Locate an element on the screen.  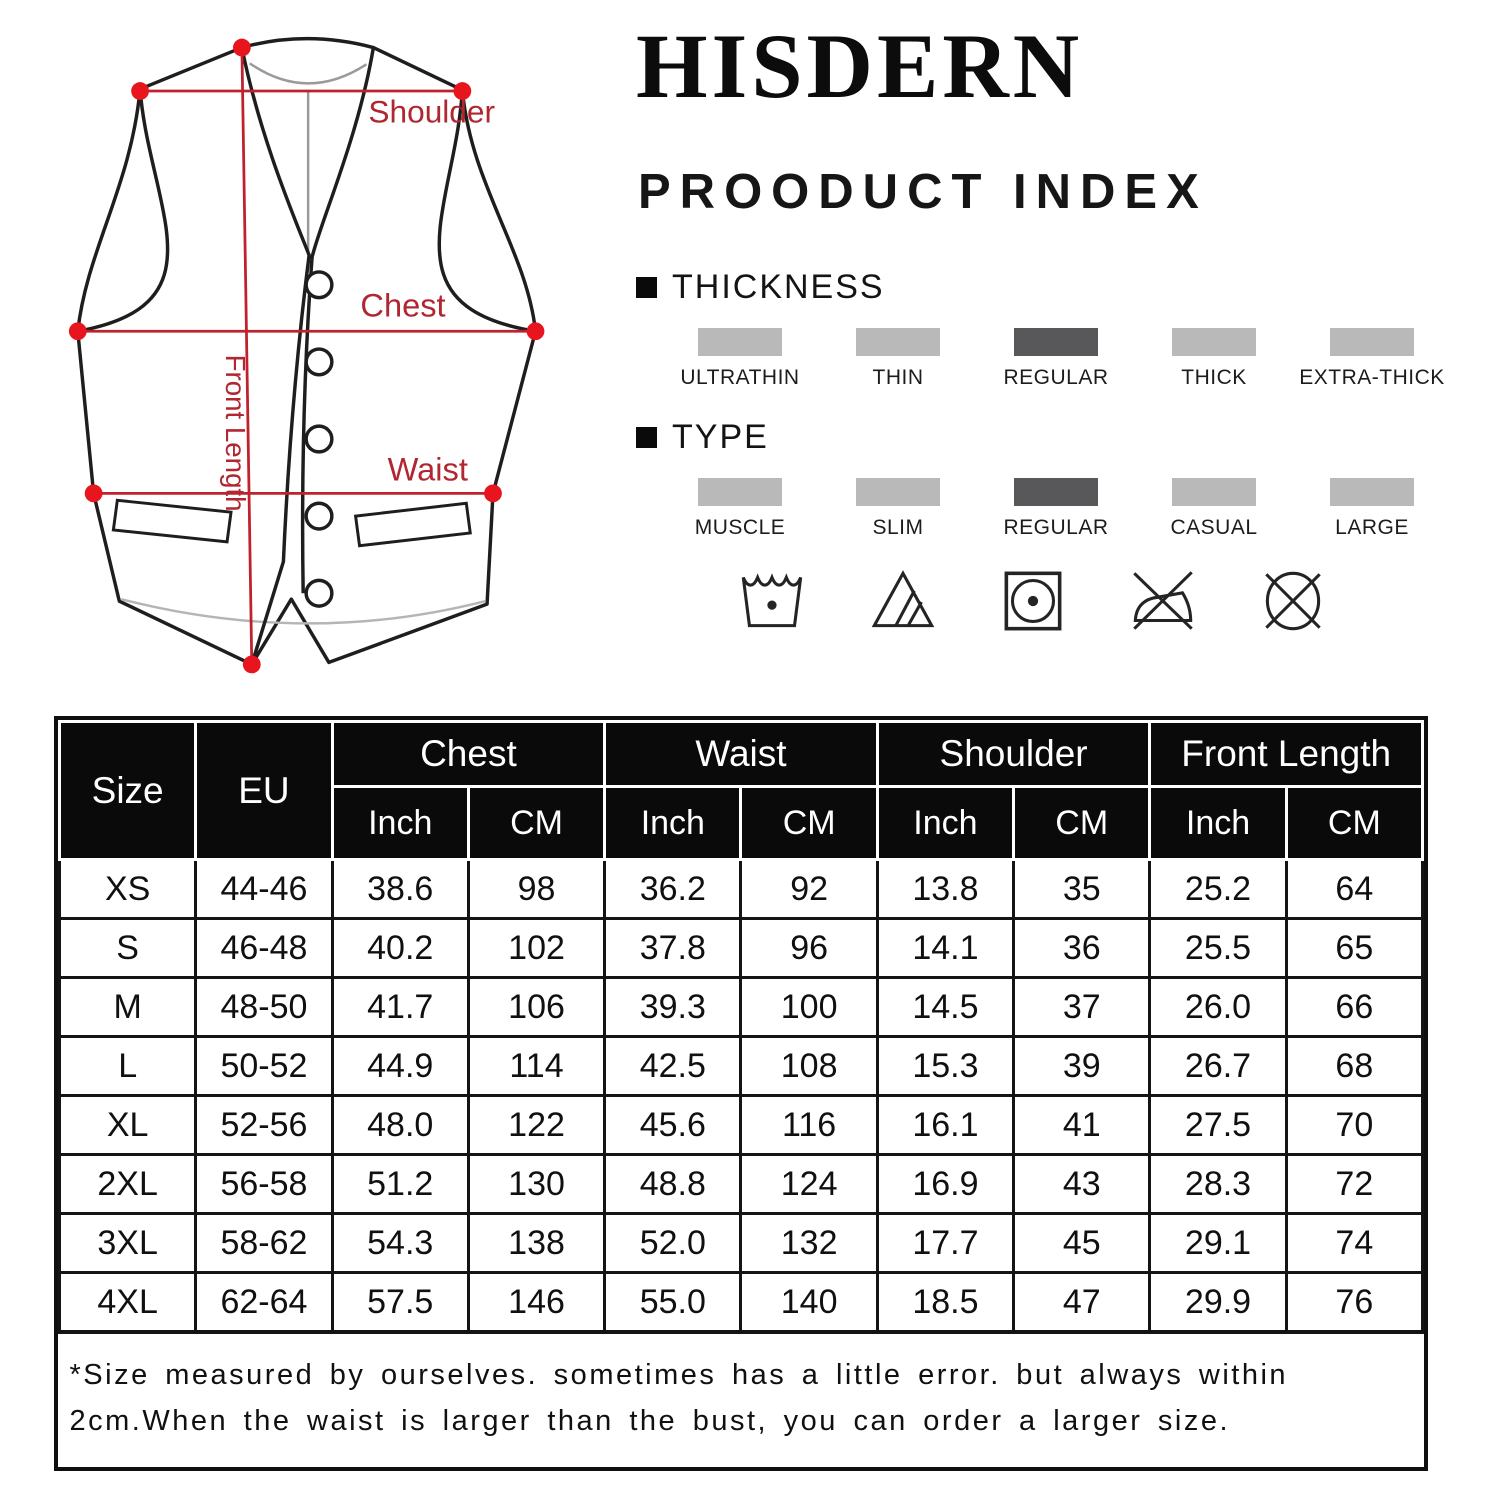
cell-chest-inch: 44.9 is located at coordinates (400, 1066).